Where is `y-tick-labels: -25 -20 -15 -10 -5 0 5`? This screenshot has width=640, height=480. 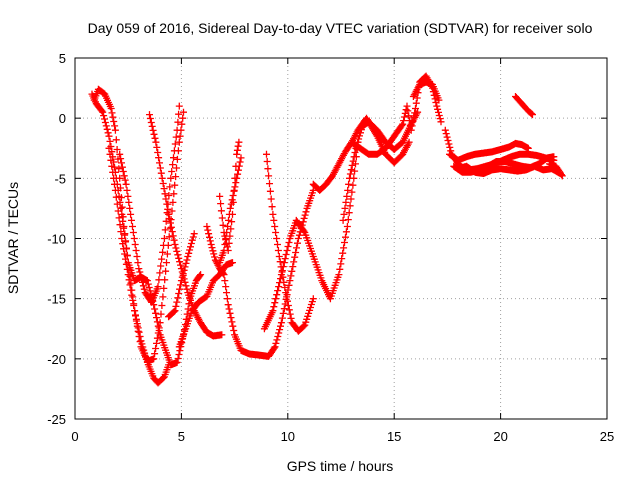
y-tick-labels: -25 -20 -15 -10 -5 0 5 is located at coordinates (56, 239).